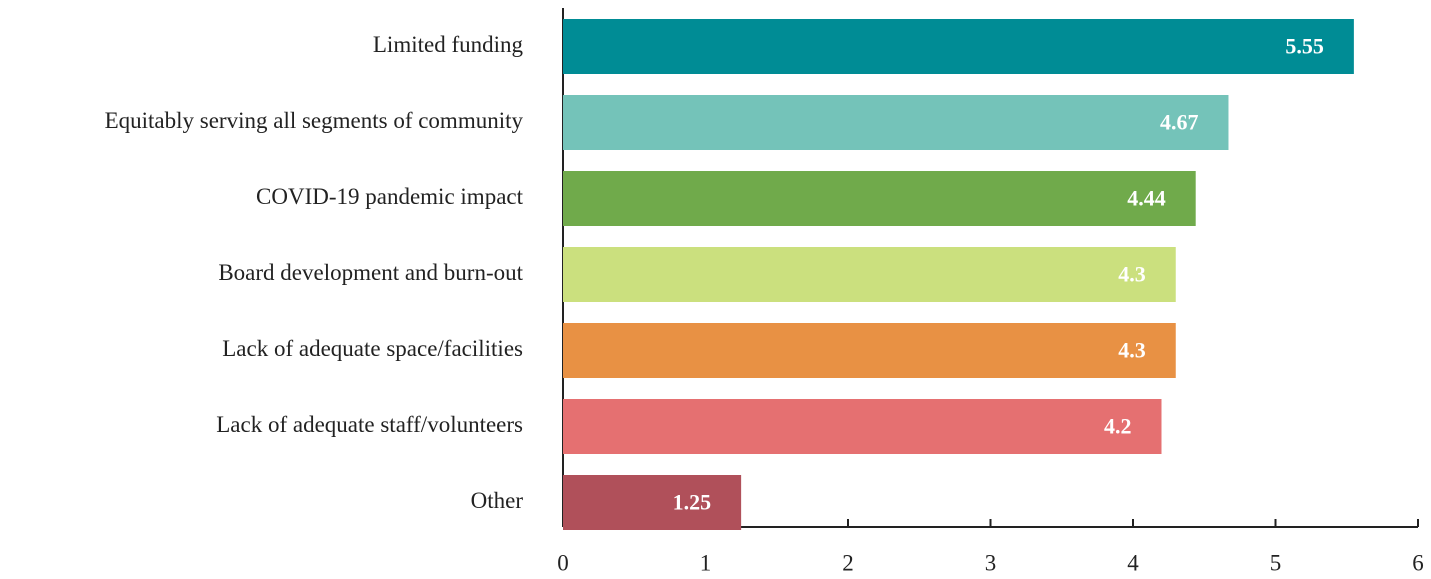  I want to click on value-label: 4.67, so click(1179, 122).